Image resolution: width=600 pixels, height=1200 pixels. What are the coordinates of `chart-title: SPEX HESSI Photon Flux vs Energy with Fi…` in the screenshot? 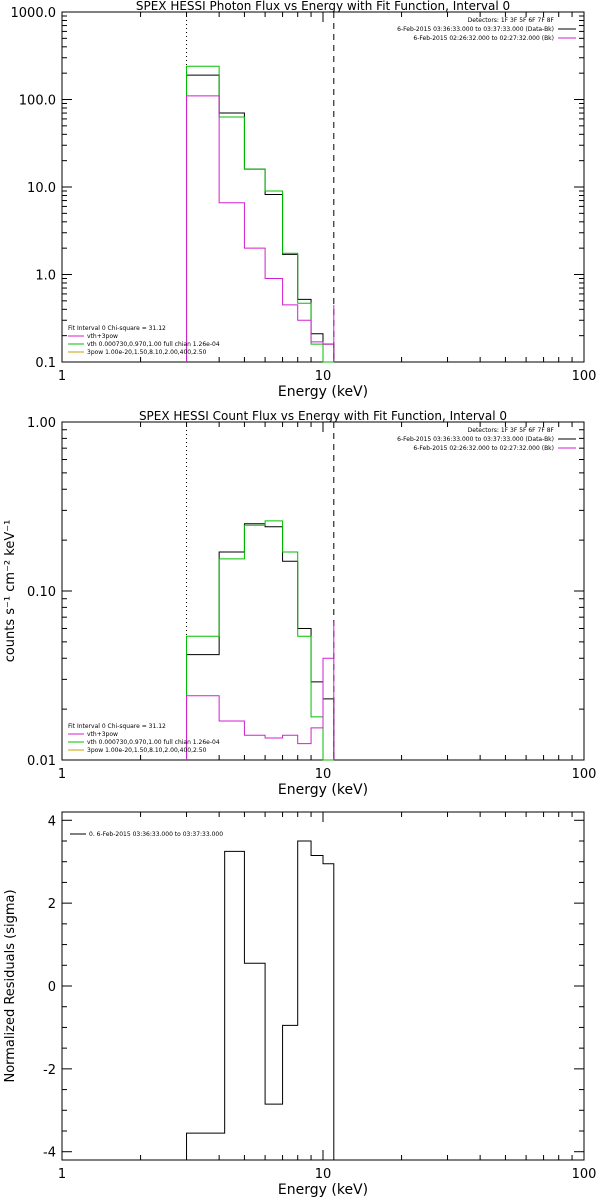 It's located at (323, 6).